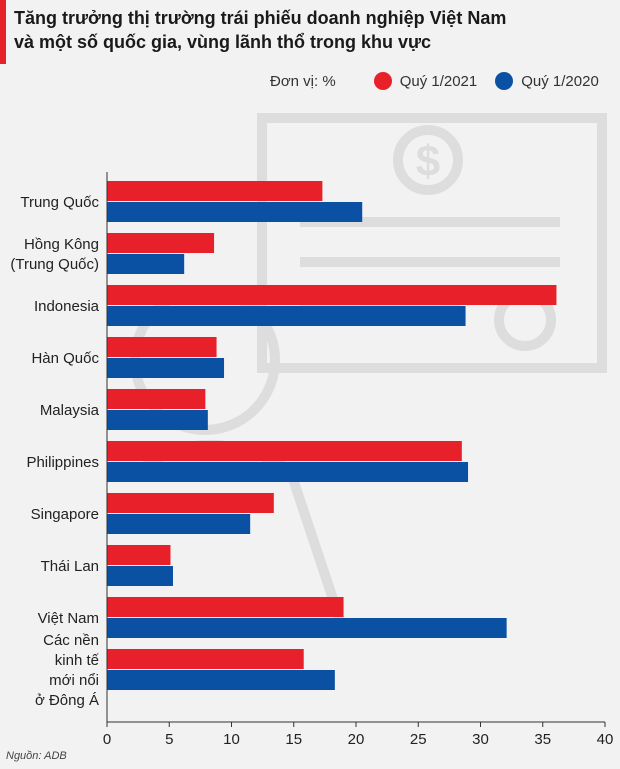  I want to click on category-label-line: Indonesia, so click(67, 306).